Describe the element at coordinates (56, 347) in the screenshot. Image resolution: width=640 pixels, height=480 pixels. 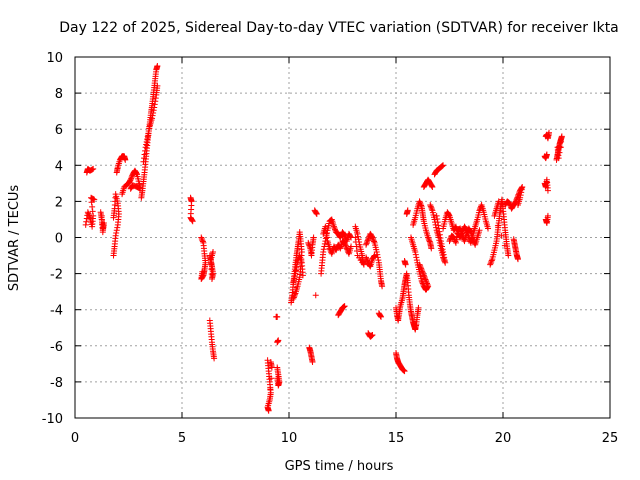
I see `y-tick-label: -6` at that location.